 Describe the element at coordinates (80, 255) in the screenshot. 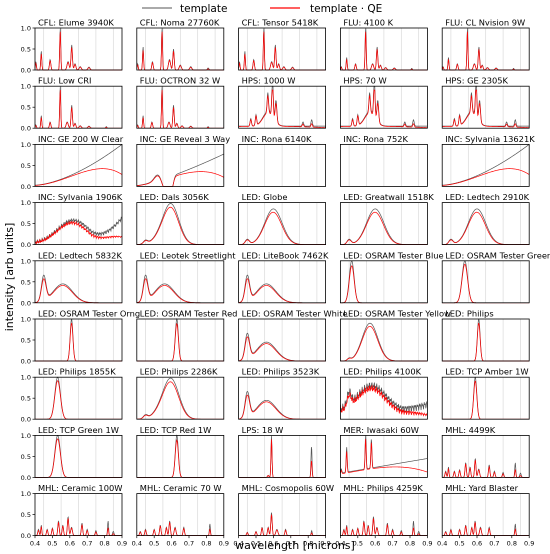

I see `panel-title: LED: Ledtech 5832K` at that location.